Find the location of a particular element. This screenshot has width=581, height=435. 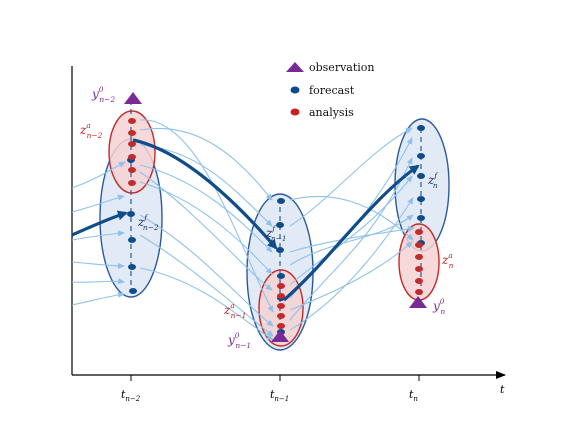

label-an_n1: za n−1 is located at coordinates (234, 310).